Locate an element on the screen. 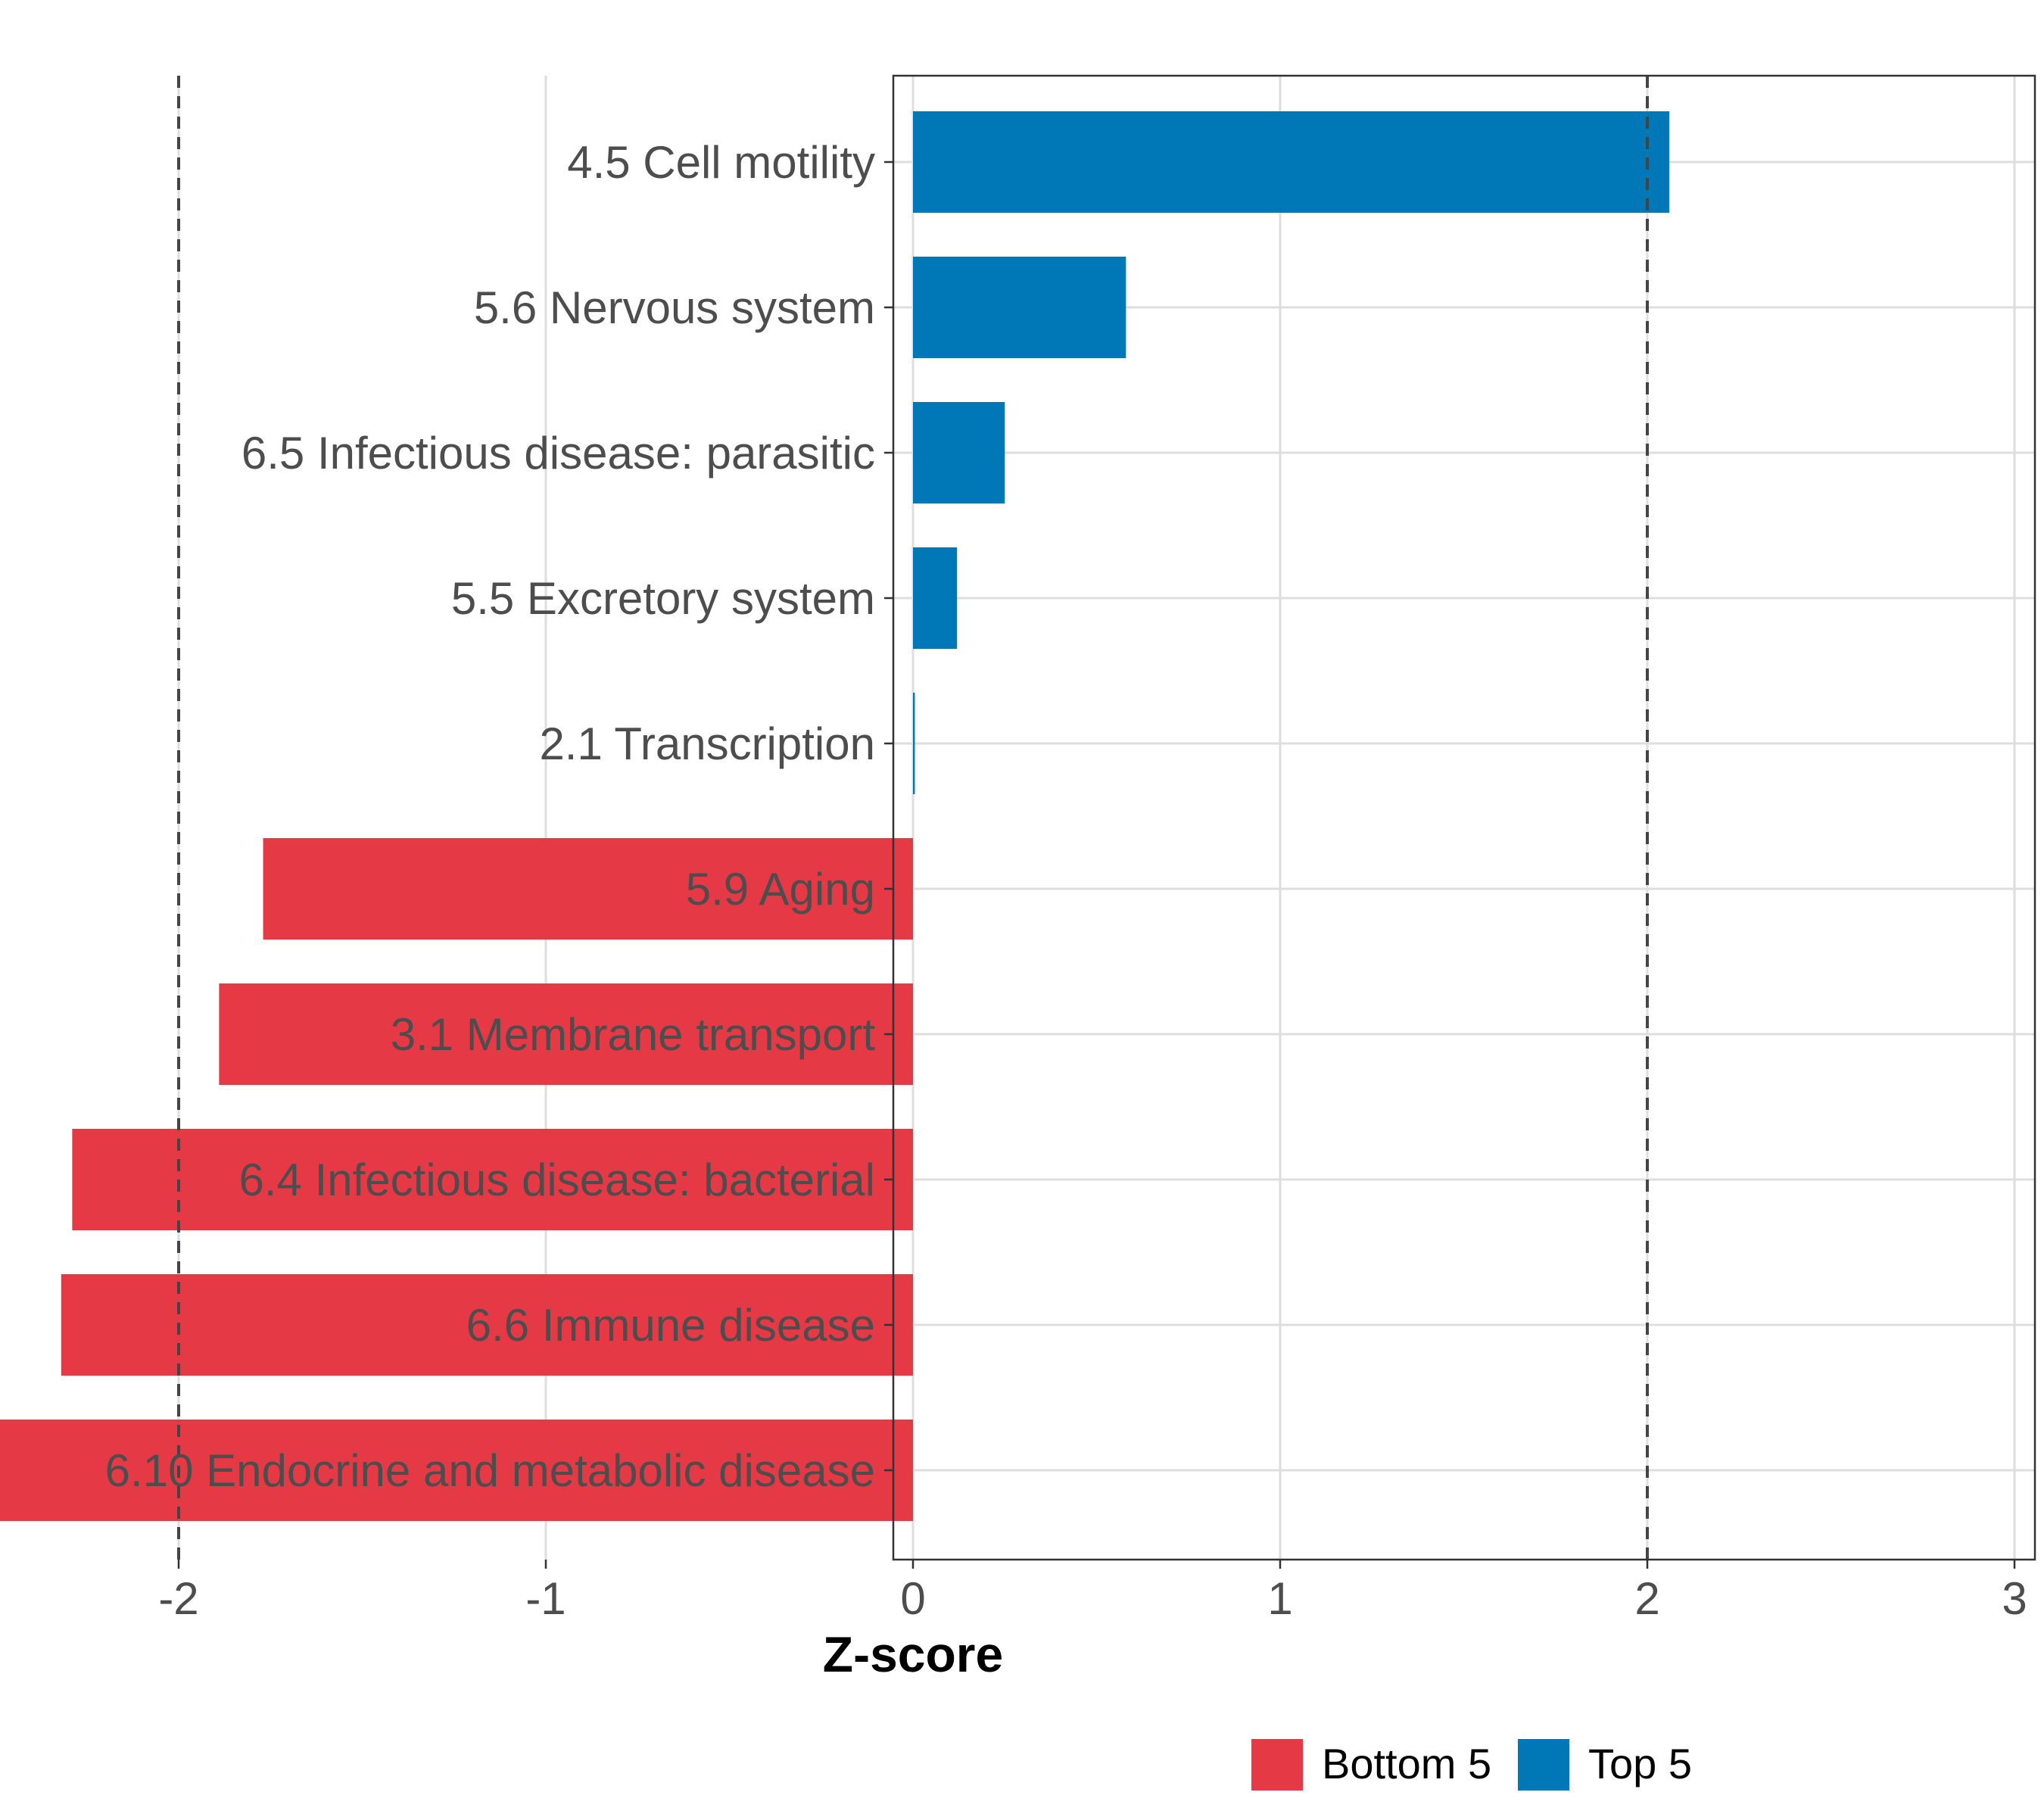 This screenshot has width=2044, height=1817. legend-label-top-5: Top 5 is located at coordinates (1640, 1764).